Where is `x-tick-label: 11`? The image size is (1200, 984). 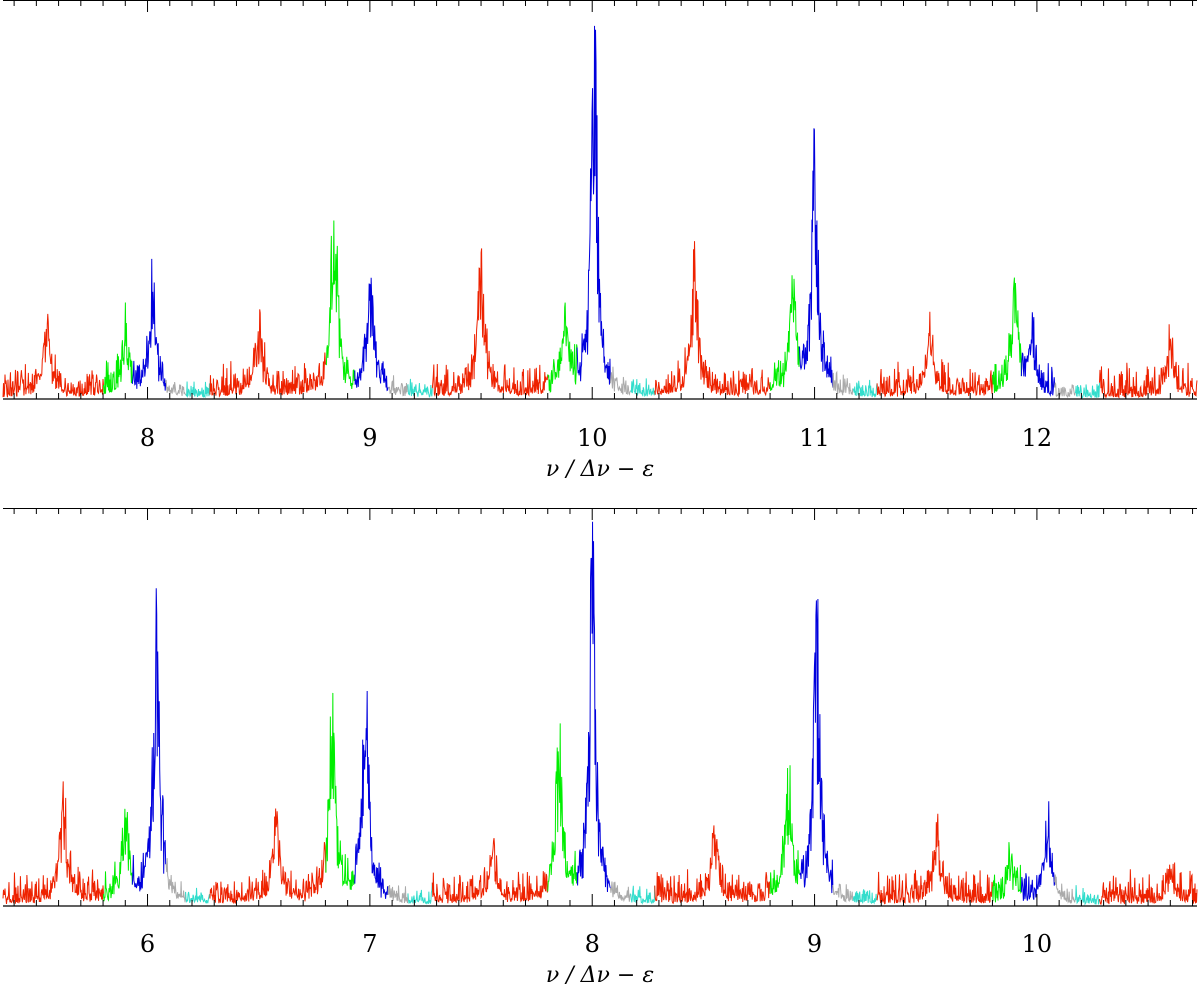
x-tick-label: 11 is located at coordinates (814, 438).